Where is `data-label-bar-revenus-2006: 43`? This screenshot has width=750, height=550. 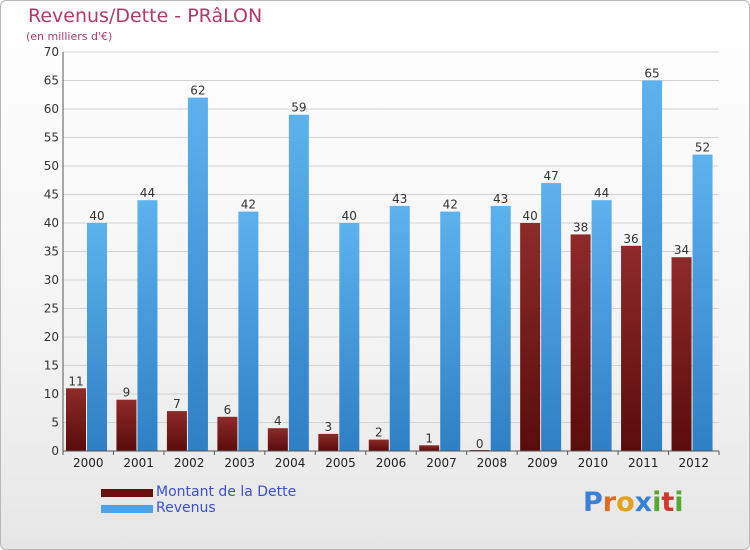
data-label-bar-revenus-2006: 43 is located at coordinates (399, 199).